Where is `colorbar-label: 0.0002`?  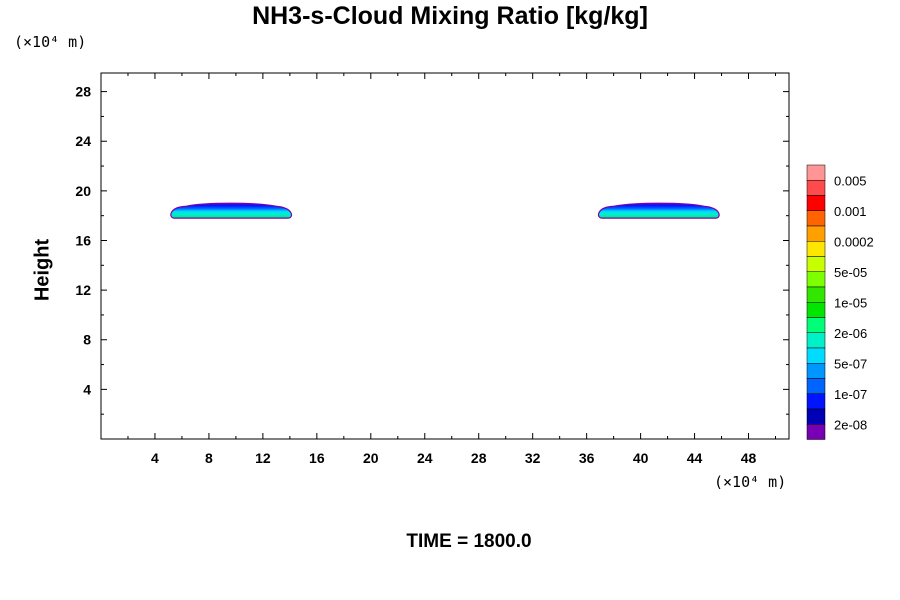 colorbar-label: 0.0002 is located at coordinates (854, 241).